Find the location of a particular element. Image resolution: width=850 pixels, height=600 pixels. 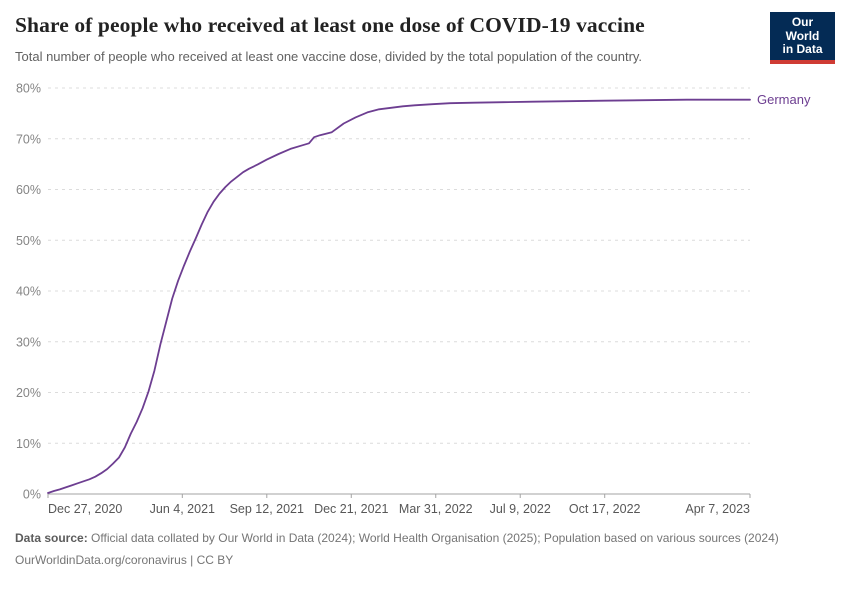

x-axis-tick-label: Dec 21, 2021 is located at coordinates (351, 509).